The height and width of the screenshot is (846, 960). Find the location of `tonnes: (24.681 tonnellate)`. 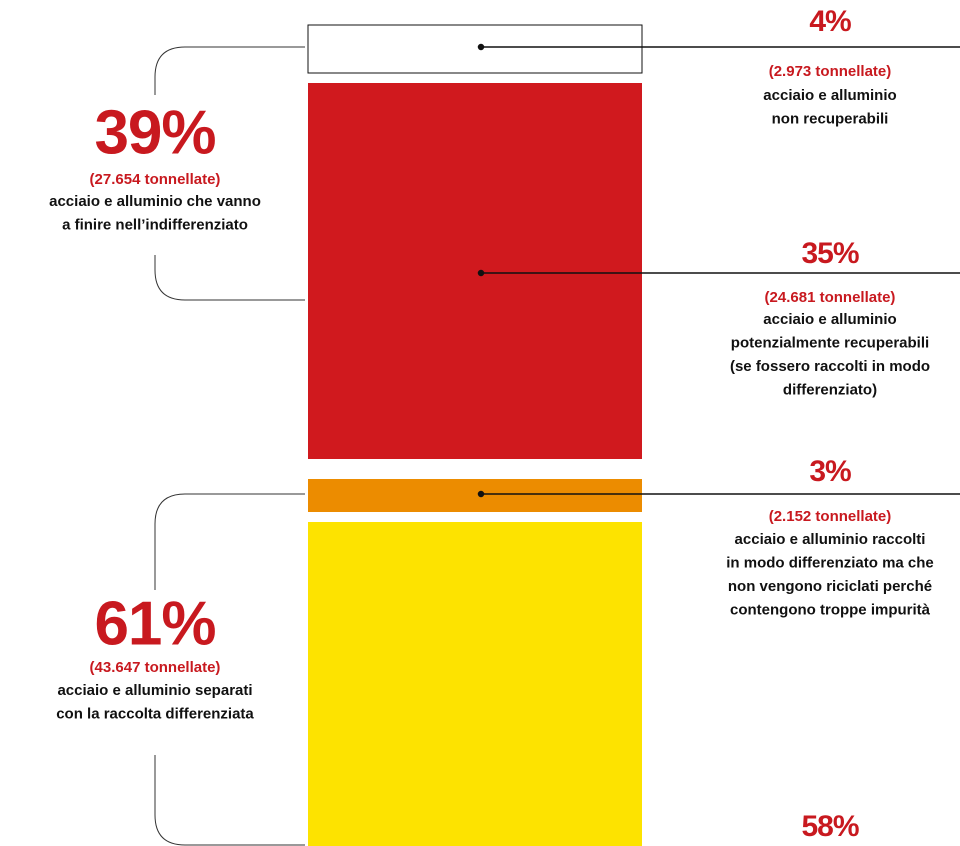

tonnes: (24.681 tonnellate) is located at coordinates (830, 297).